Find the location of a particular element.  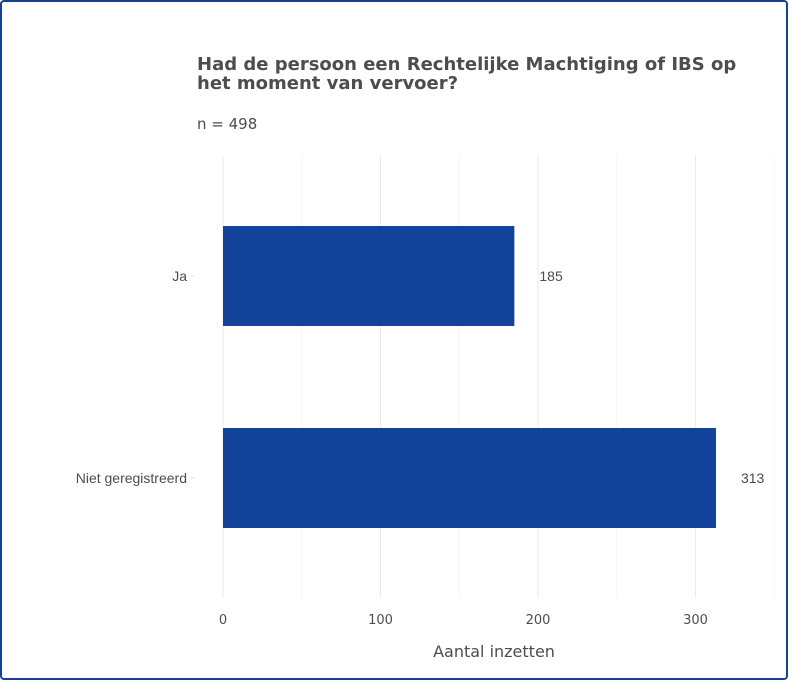

x-tick-labels: 0 100 200 300 is located at coordinates (463, 620).